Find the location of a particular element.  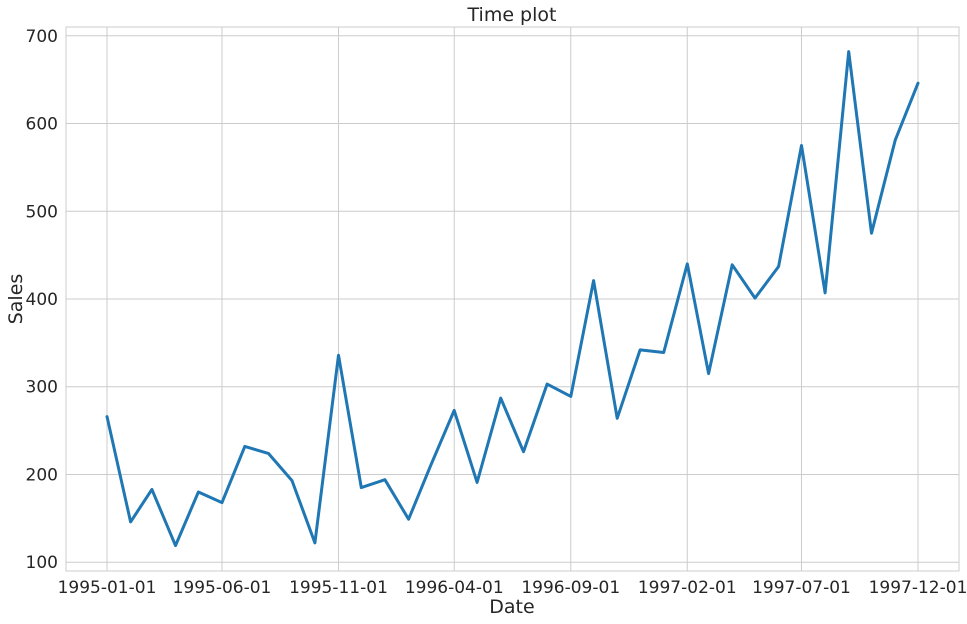

x-tick-label: 1995-11-01 is located at coordinates (338, 588).